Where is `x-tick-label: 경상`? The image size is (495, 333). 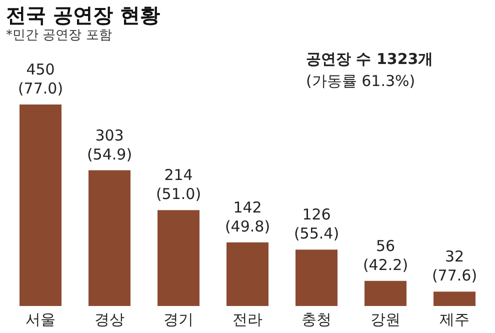
x-tick-label: 경상 is located at coordinates (109, 319).